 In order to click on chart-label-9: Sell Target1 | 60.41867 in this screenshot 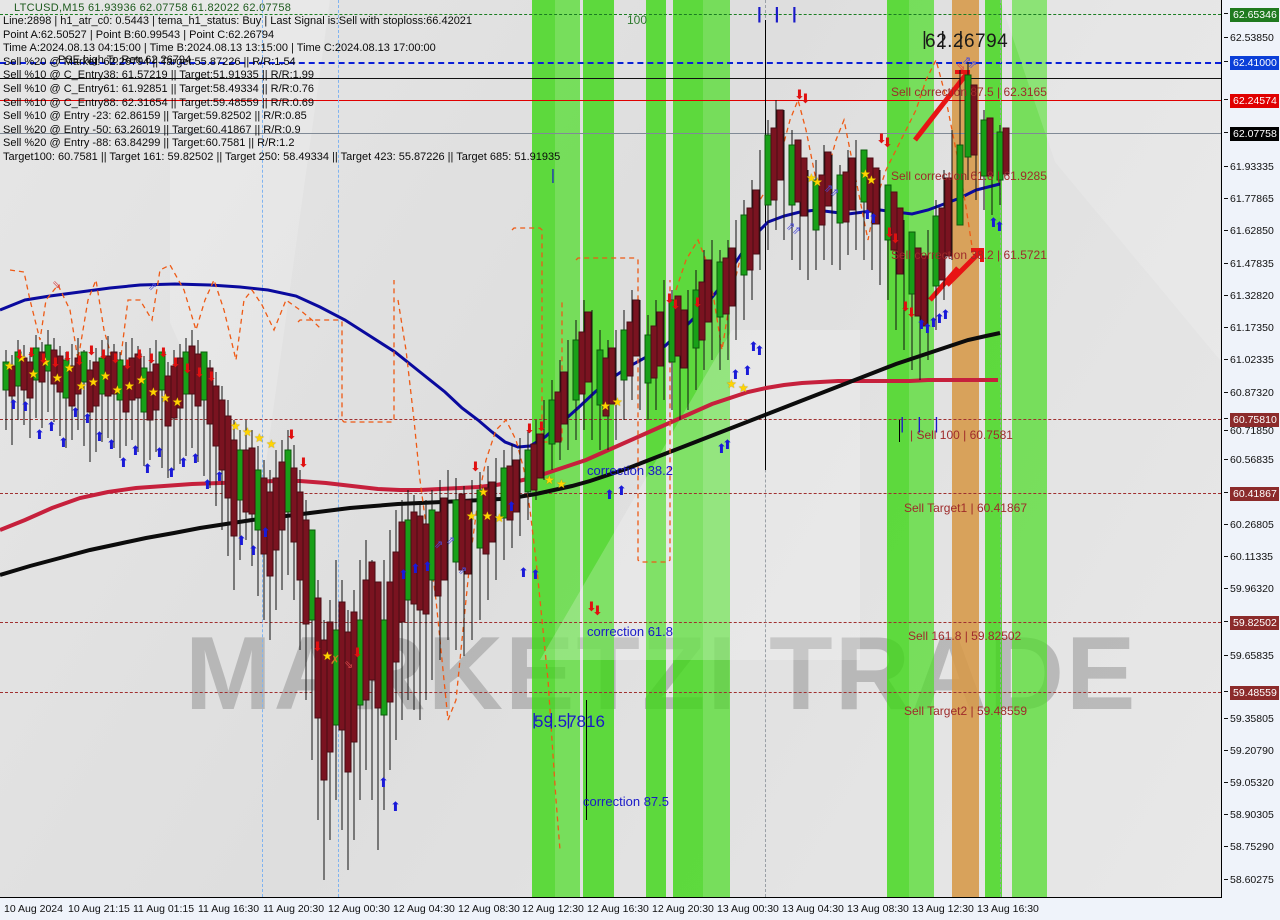, I will do `click(965, 508)`.